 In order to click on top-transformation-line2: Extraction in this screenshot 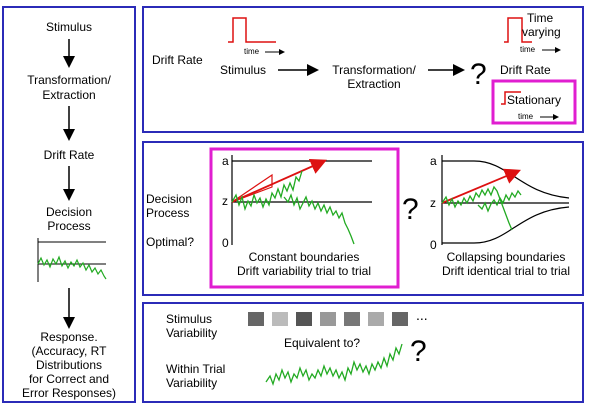, I will do `click(373, 84)`.